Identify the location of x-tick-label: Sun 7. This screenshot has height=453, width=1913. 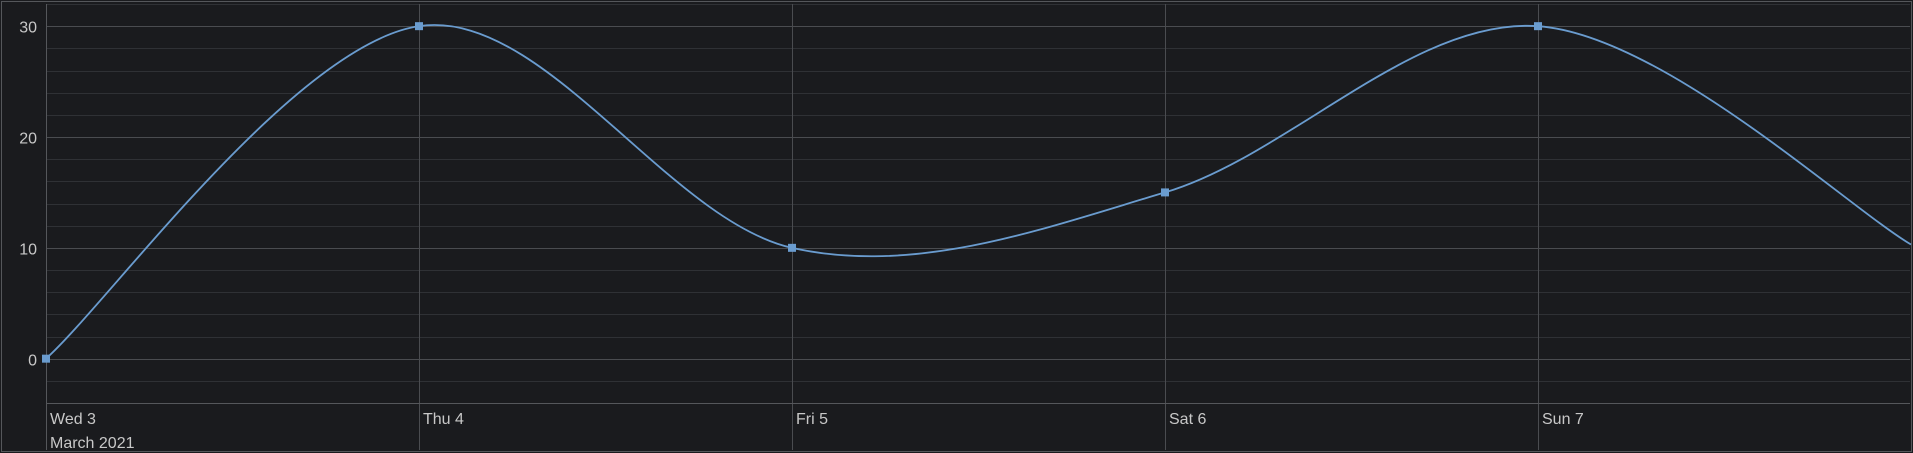
(1563, 419).